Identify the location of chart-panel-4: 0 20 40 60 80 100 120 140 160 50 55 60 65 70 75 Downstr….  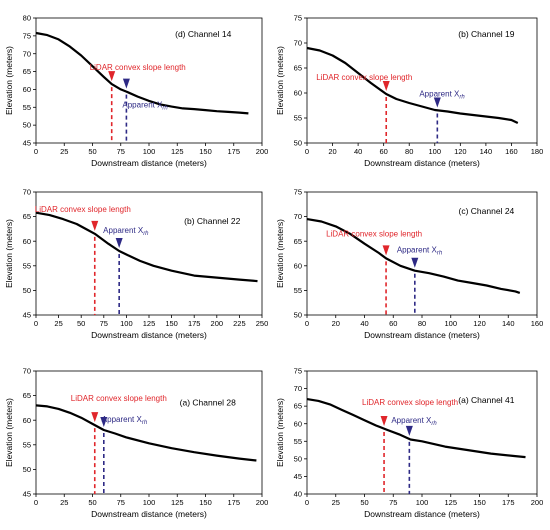
(409, 264).